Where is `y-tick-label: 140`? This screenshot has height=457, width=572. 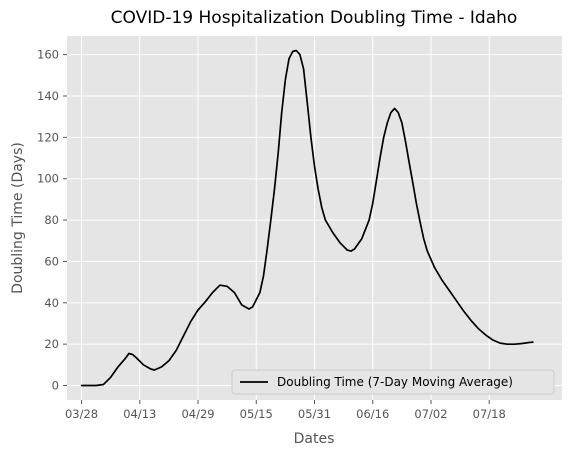 y-tick-label: 140 is located at coordinates (48, 96).